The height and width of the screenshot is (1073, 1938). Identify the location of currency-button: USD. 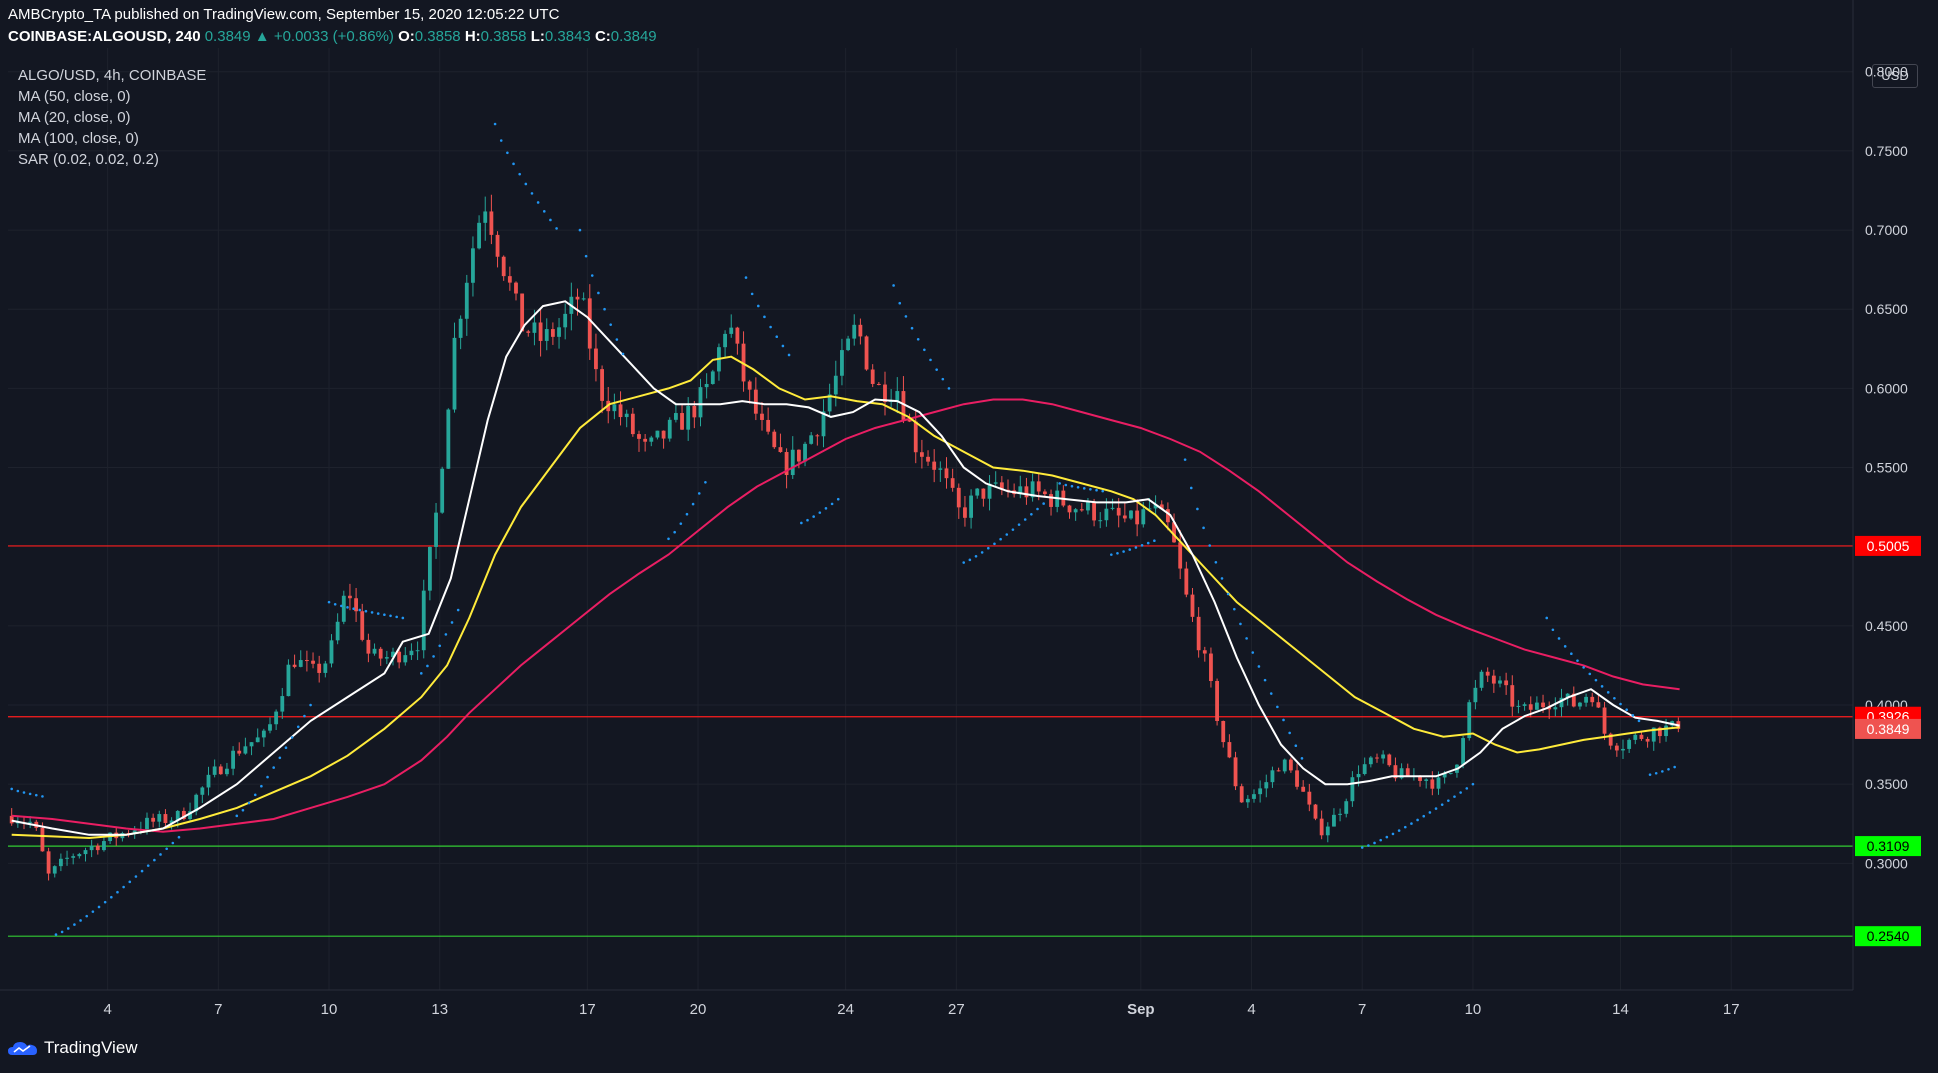
(1895, 76).